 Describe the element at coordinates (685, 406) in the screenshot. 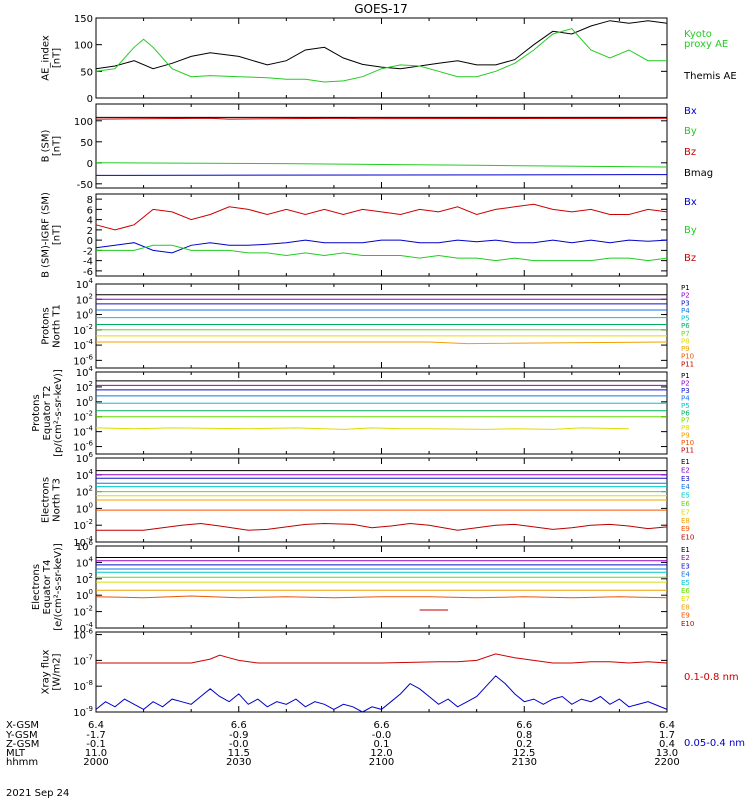

I see `legend-label: P5` at that location.